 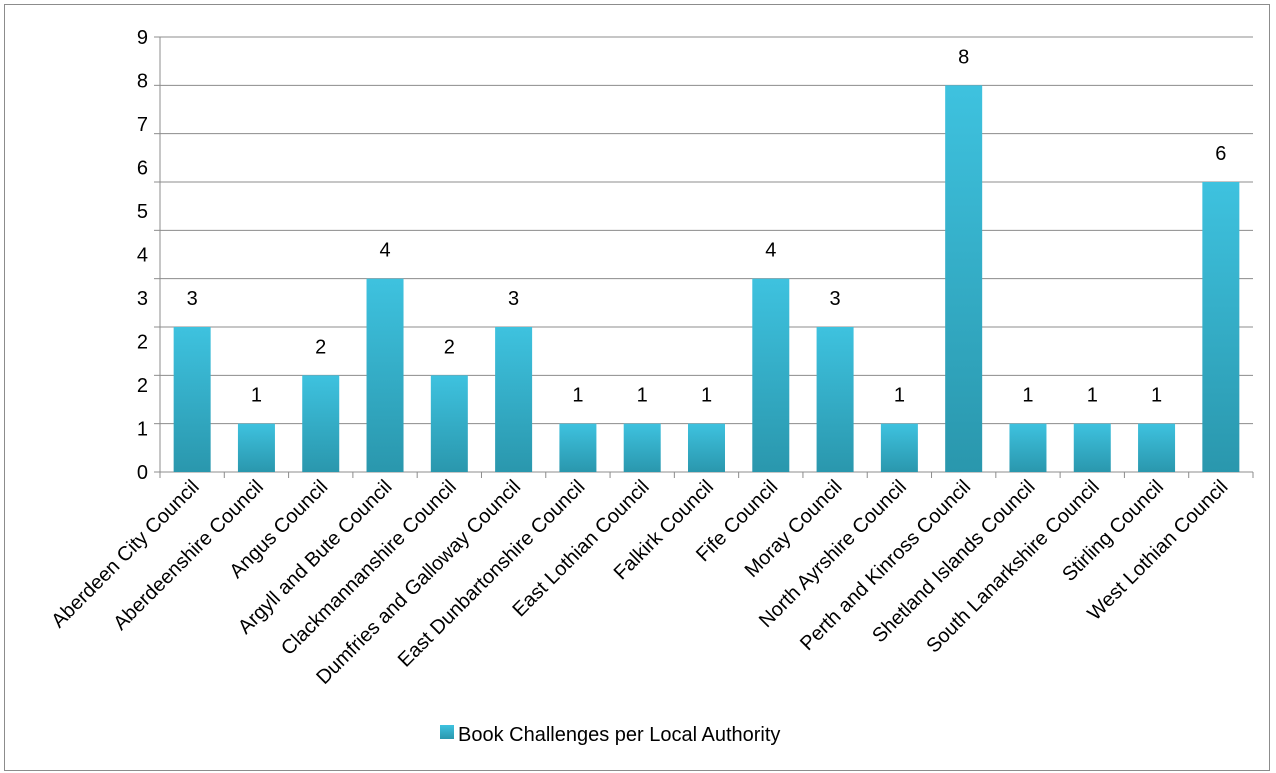 I want to click on y-tick-label: 8, so click(x=142, y=82).